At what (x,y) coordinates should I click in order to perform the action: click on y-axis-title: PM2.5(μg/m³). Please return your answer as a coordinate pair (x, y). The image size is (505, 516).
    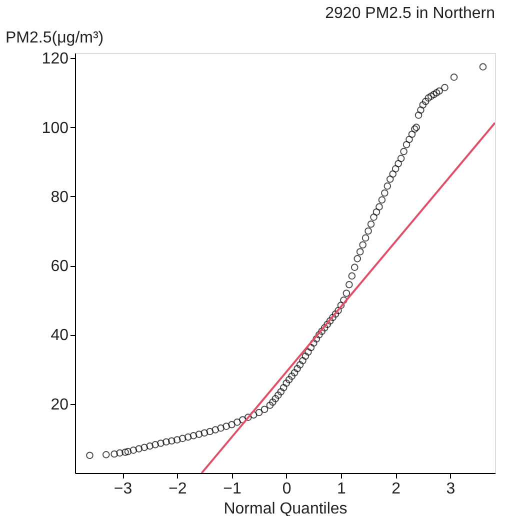
    Looking at the image, I should click on (55, 38).